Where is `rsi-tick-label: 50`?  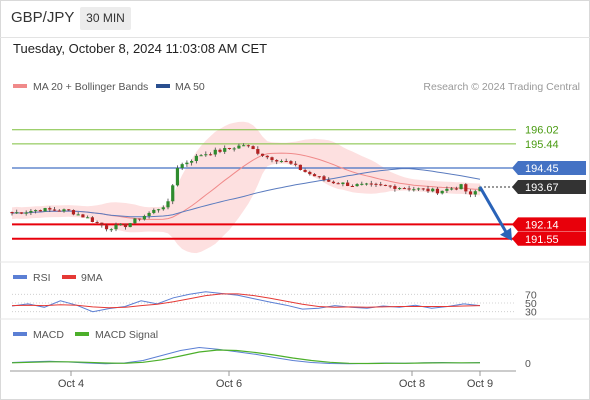
rsi-tick-label: 50 is located at coordinates (531, 304).